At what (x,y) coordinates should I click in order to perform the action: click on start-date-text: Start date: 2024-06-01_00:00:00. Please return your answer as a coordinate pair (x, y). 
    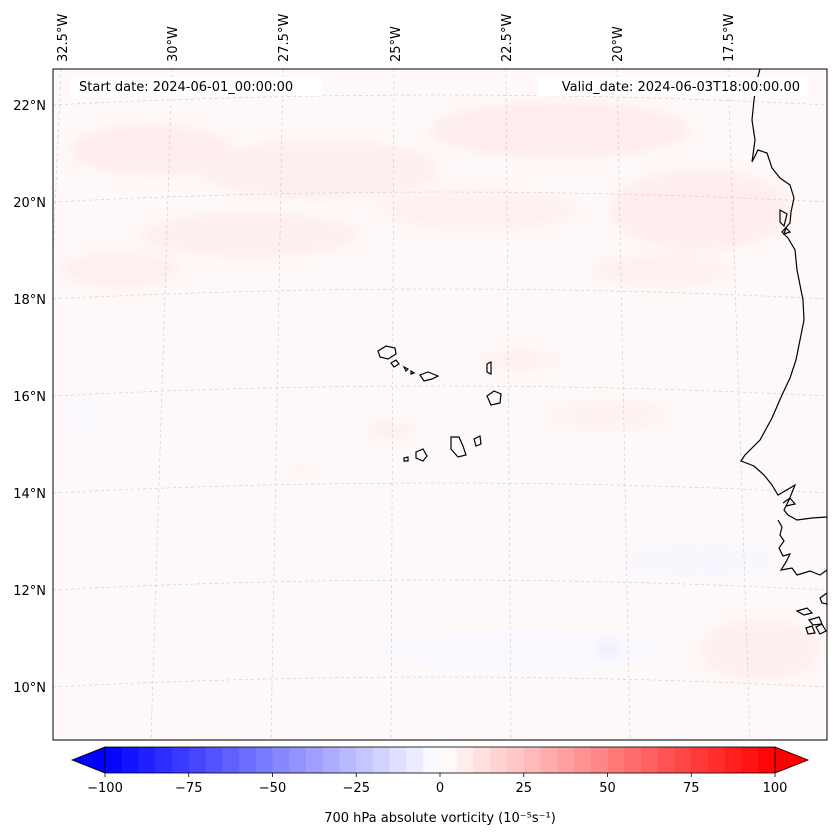
    Looking at the image, I should click on (186, 87).